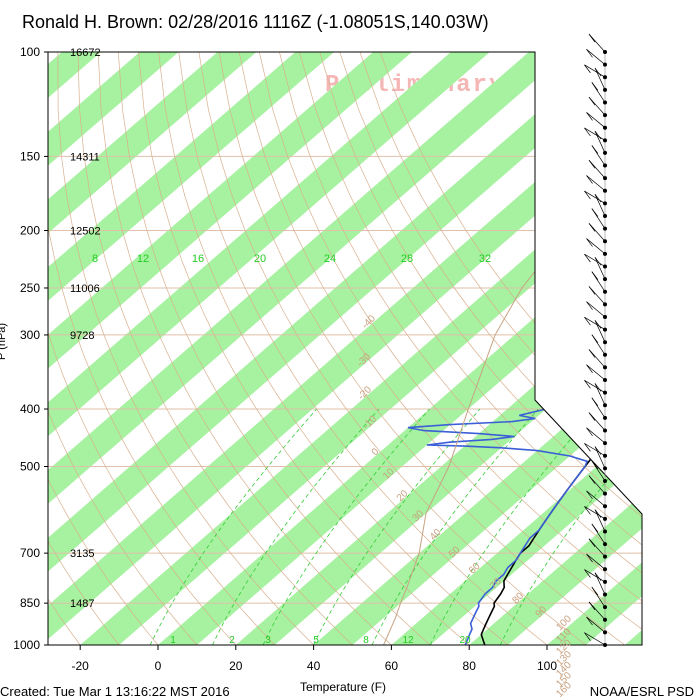  Describe the element at coordinates (82, 336) in the screenshot. I see `height-label: 9728` at that location.